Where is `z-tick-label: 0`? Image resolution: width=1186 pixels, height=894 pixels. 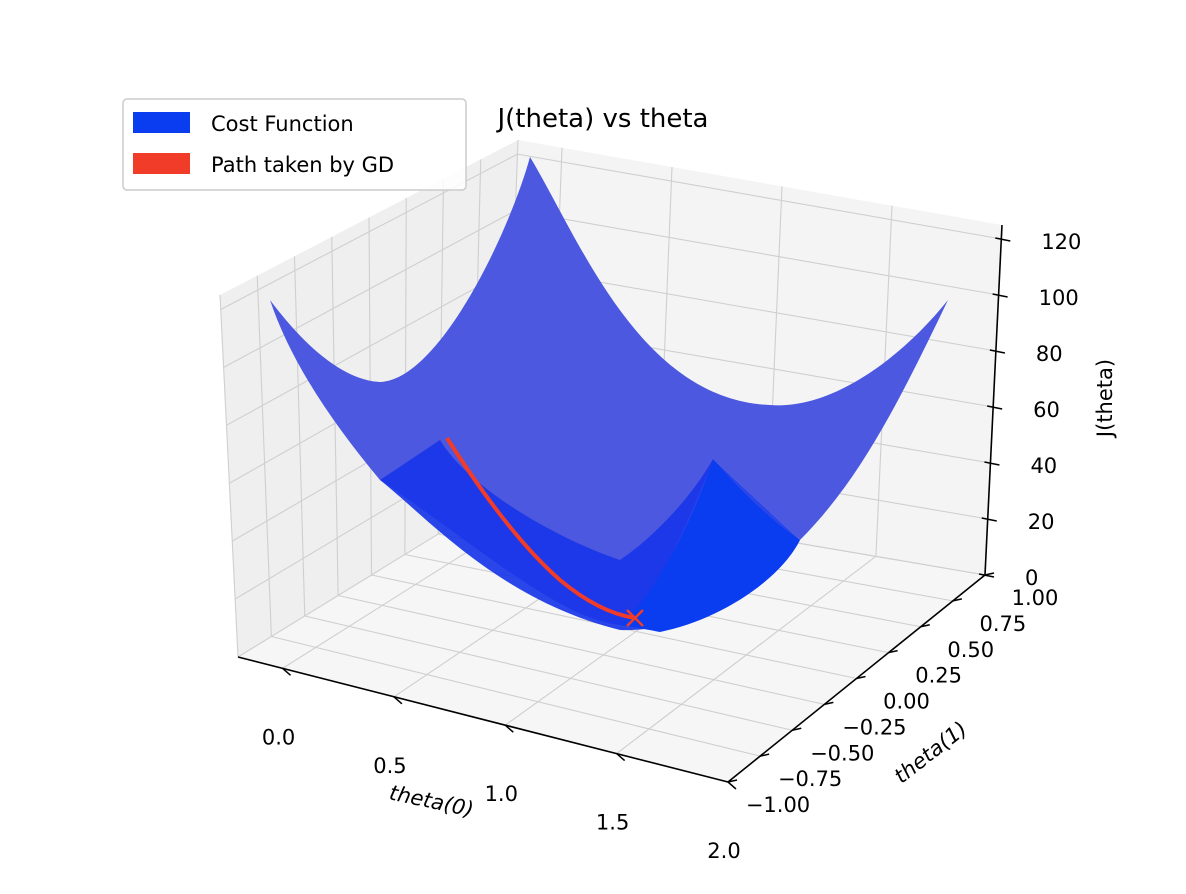 z-tick-label: 0 is located at coordinates (1031, 578).